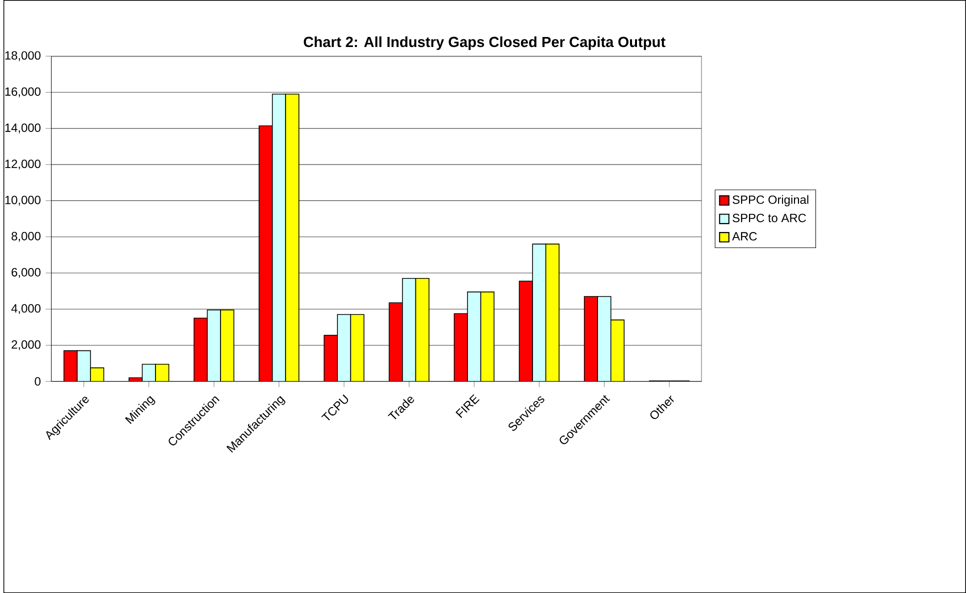 The image size is (966, 593). I want to click on y-tick-label: 12,000, so click(22, 165).